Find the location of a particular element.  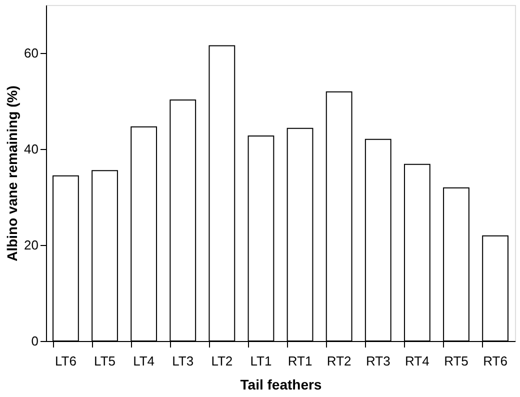

x-tick-label: LT4 is located at coordinates (144, 361).